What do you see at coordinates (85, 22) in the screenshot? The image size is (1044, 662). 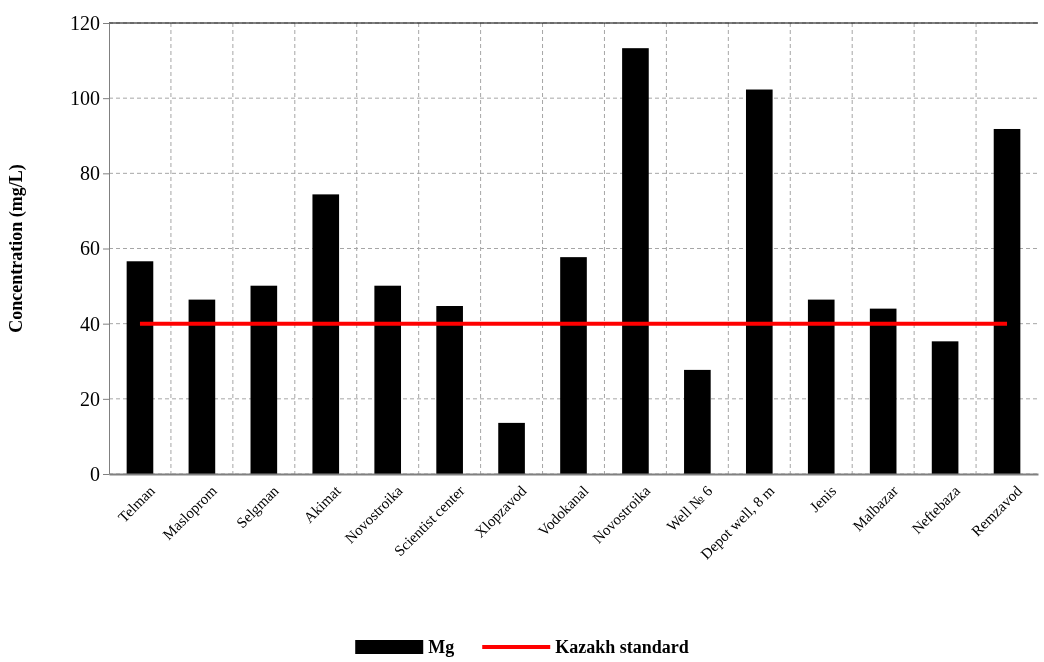 I see `y-tick-label: 120` at bounding box center [85, 22].